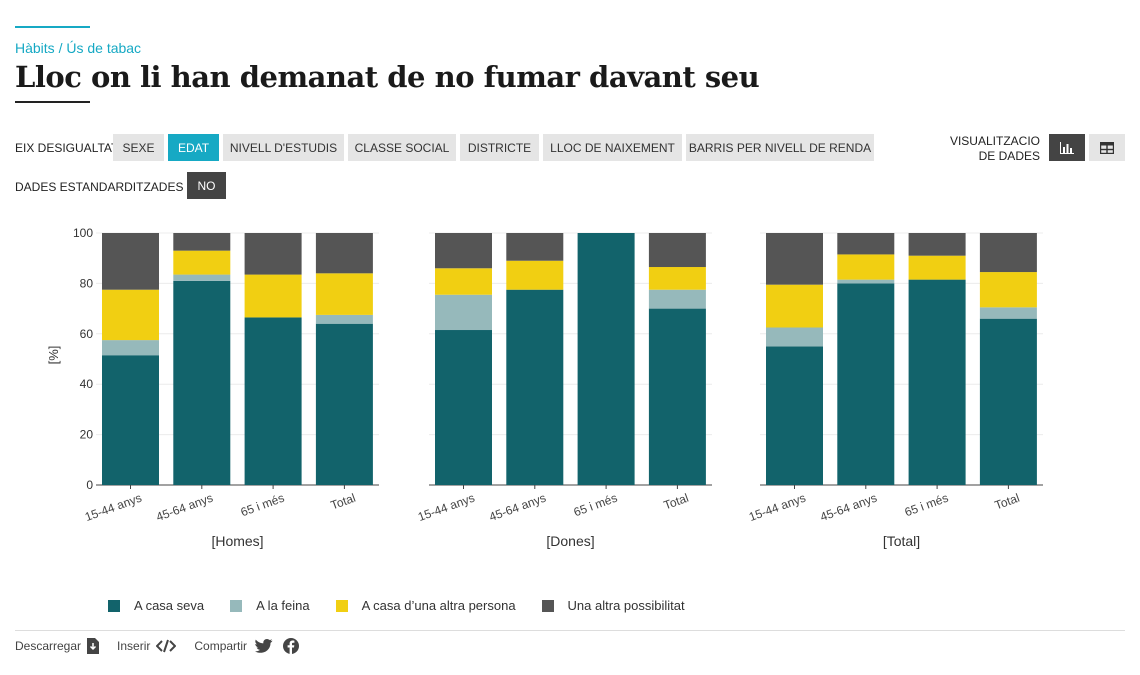  I want to click on legend-item-a-casa-seva: A casa seva, so click(156, 605).